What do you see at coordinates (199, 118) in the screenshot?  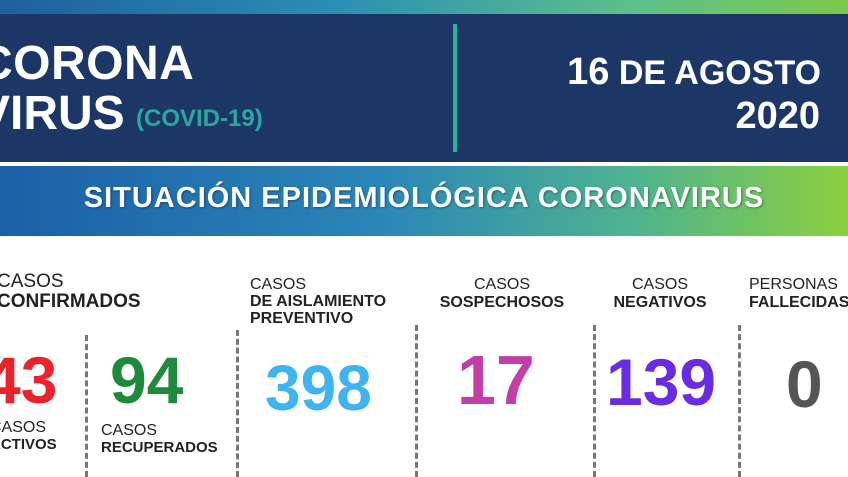 I see `covid-tag: (COVID-19)` at bounding box center [199, 118].